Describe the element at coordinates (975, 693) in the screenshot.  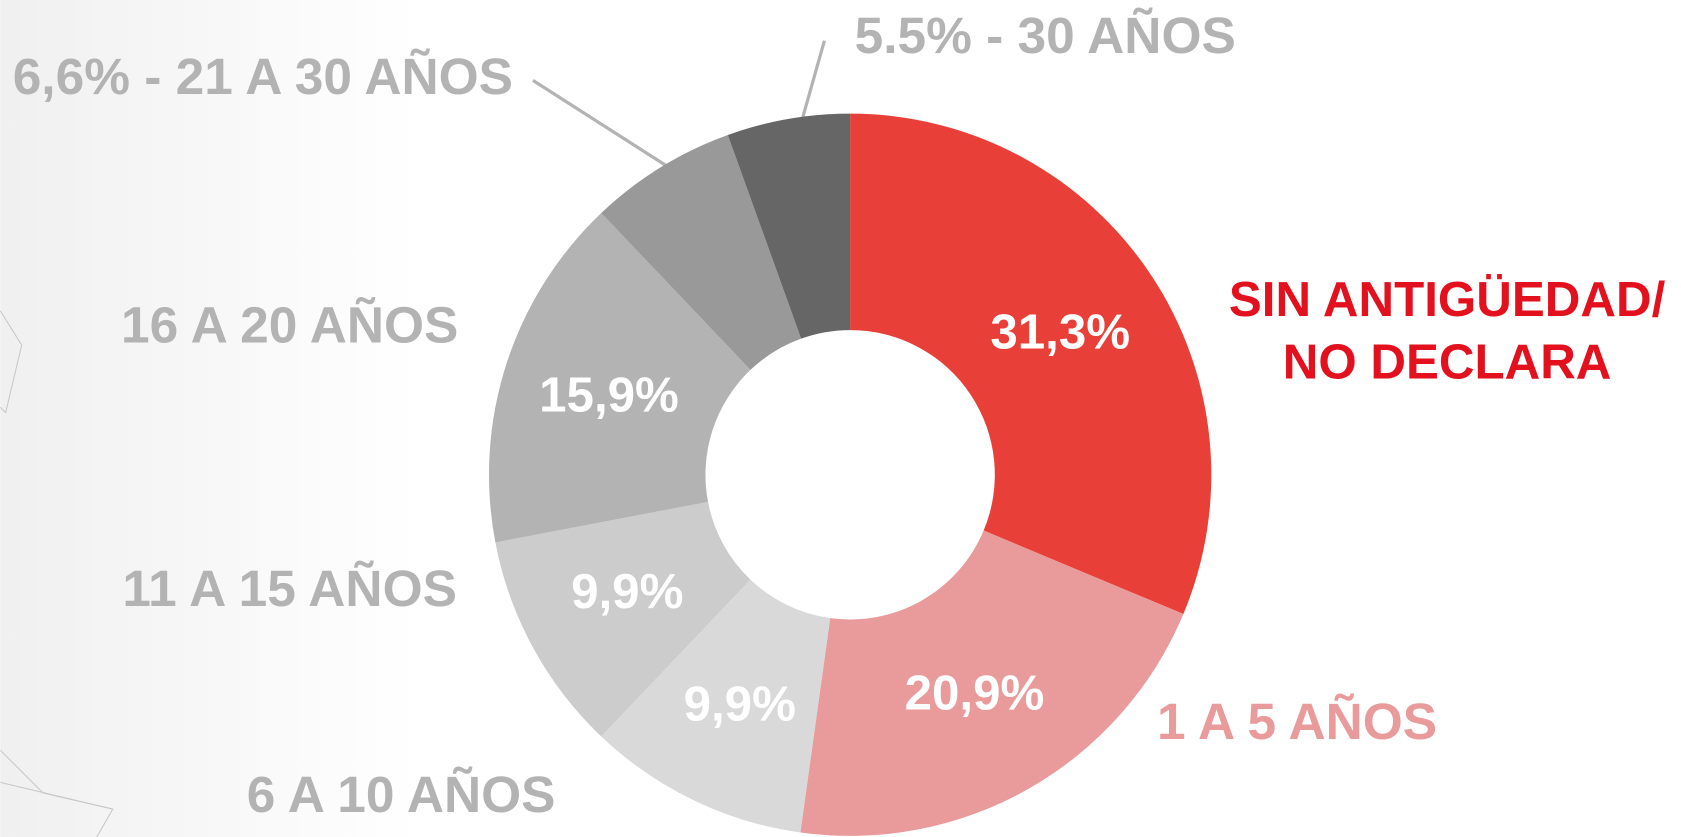
I see `value-label: 20,9%` at that location.